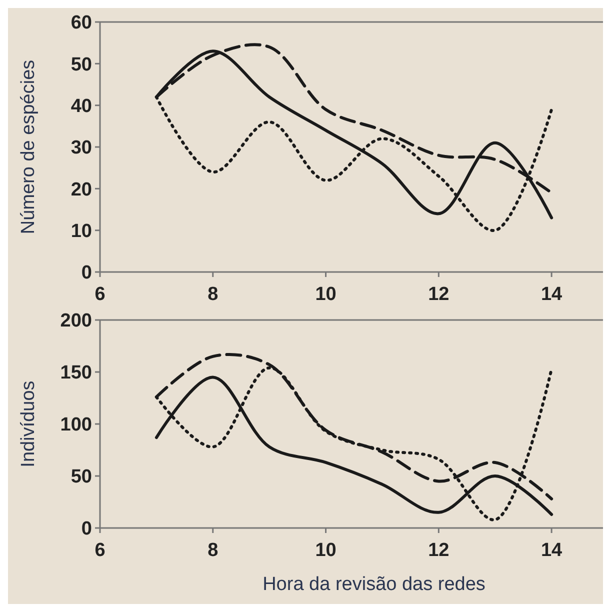 The height and width of the screenshot is (616, 611). I want to click on y-axis-title: Número de espécies, so click(28, 147).